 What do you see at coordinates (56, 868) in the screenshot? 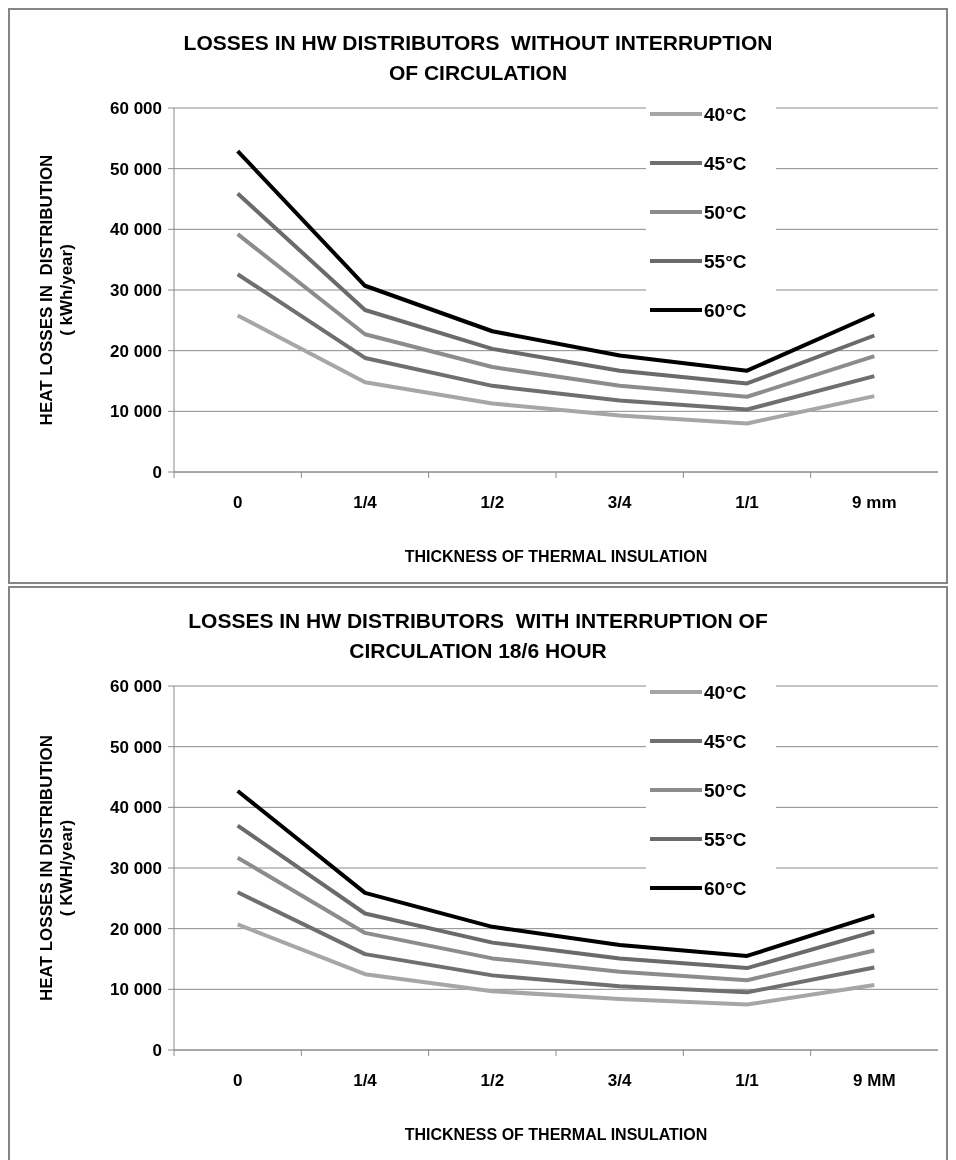
I see `y-axis-title: HEAT LOSSES IN DISTRIBUTION ( KWH/year)` at bounding box center [56, 868].